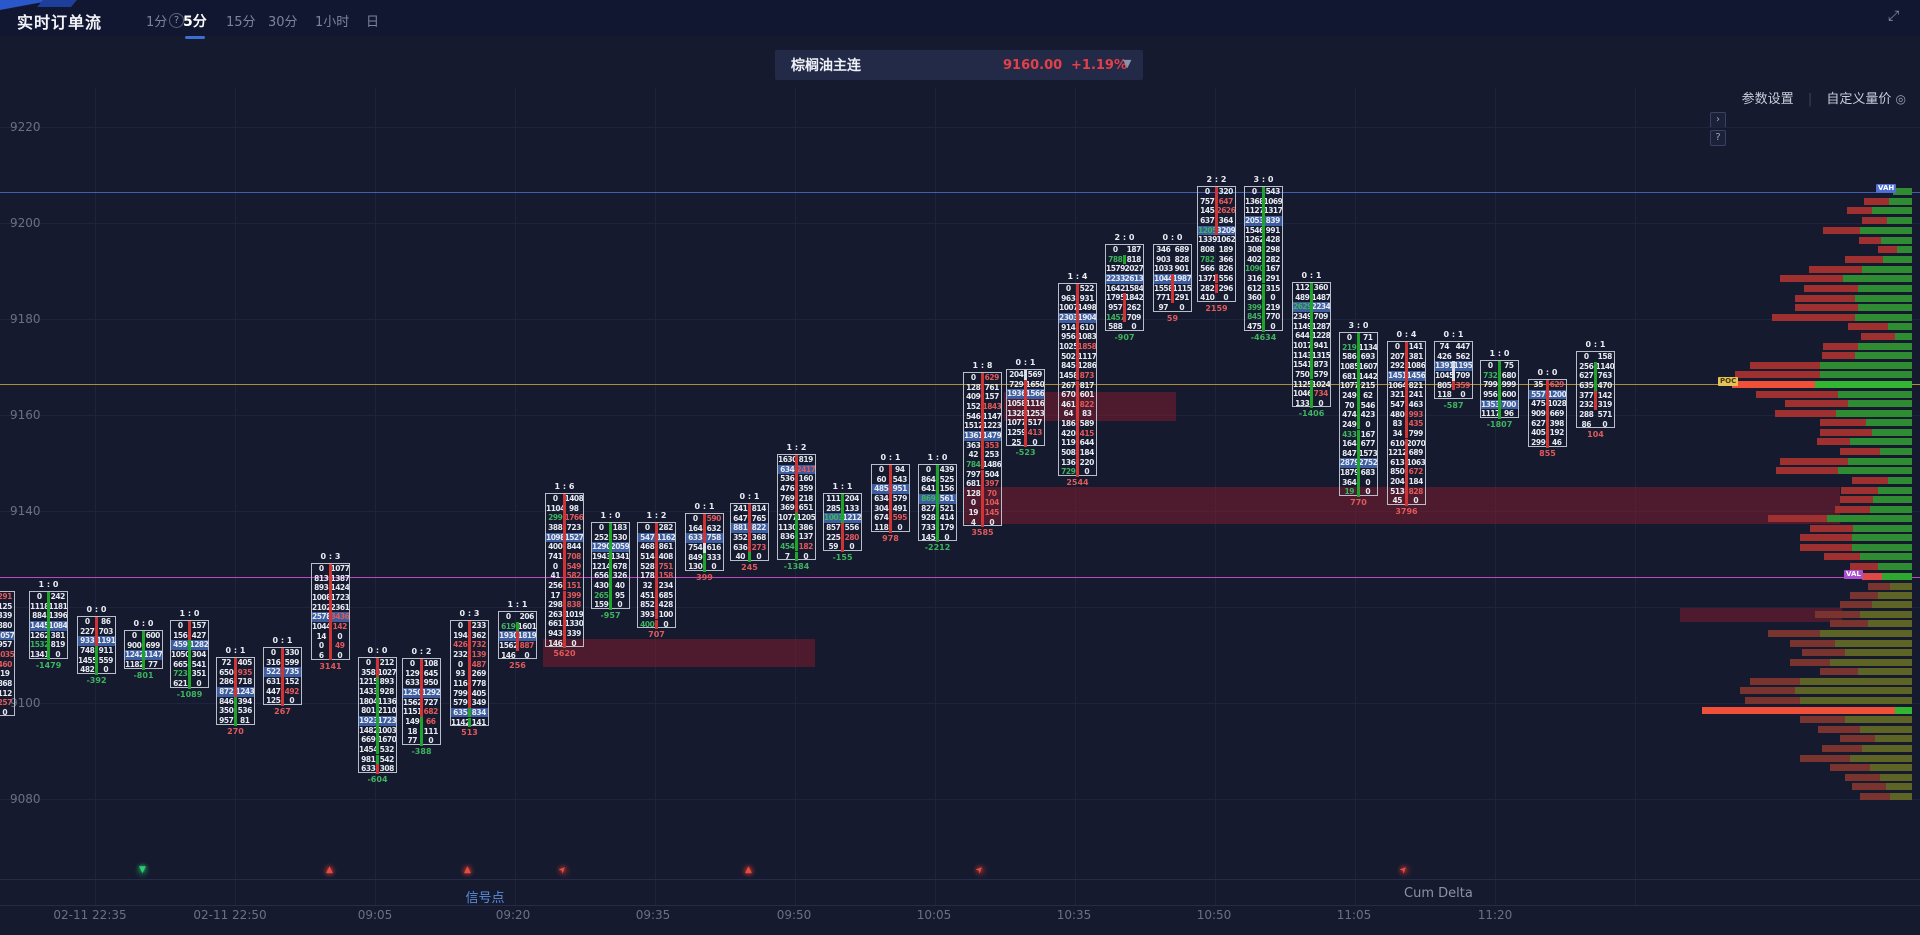 The width and height of the screenshot is (1920, 935). What do you see at coordinates (749, 528) in the screenshot?
I see `footprint-cell-row: 881 822` at bounding box center [749, 528].